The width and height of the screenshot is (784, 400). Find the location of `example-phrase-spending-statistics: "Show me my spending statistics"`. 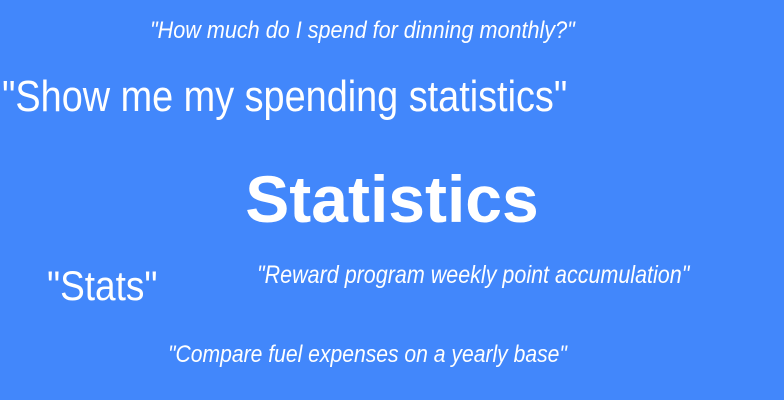

example-phrase-spending-statistics: "Show me my spending statistics" is located at coordinates (285, 96).